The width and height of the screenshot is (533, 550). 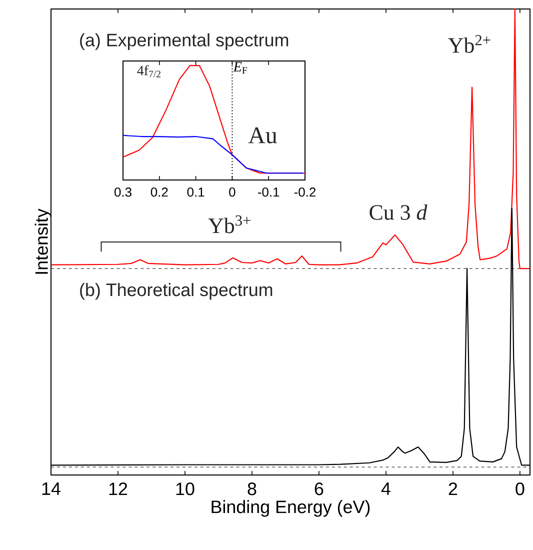 I want to click on x-tick-label: 0.2, so click(x=159, y=192).